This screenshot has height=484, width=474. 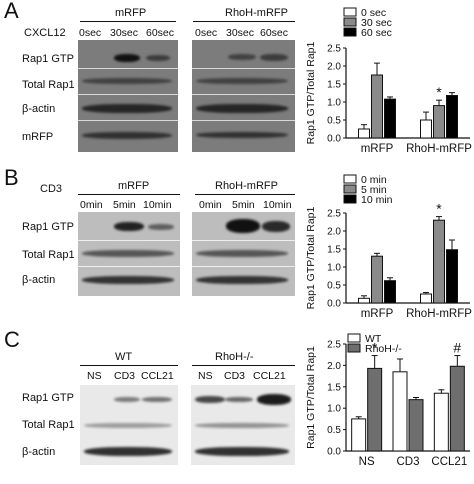 I want to click on legend-label: 10 min, so click(x=377, y=200).